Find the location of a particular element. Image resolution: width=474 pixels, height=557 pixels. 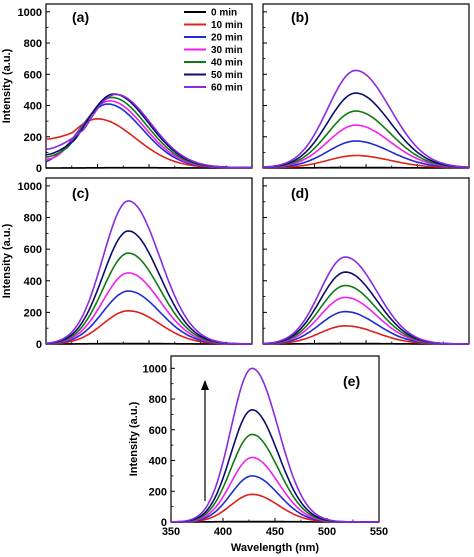

series-line-0-min is located at coordinates (366, 167).